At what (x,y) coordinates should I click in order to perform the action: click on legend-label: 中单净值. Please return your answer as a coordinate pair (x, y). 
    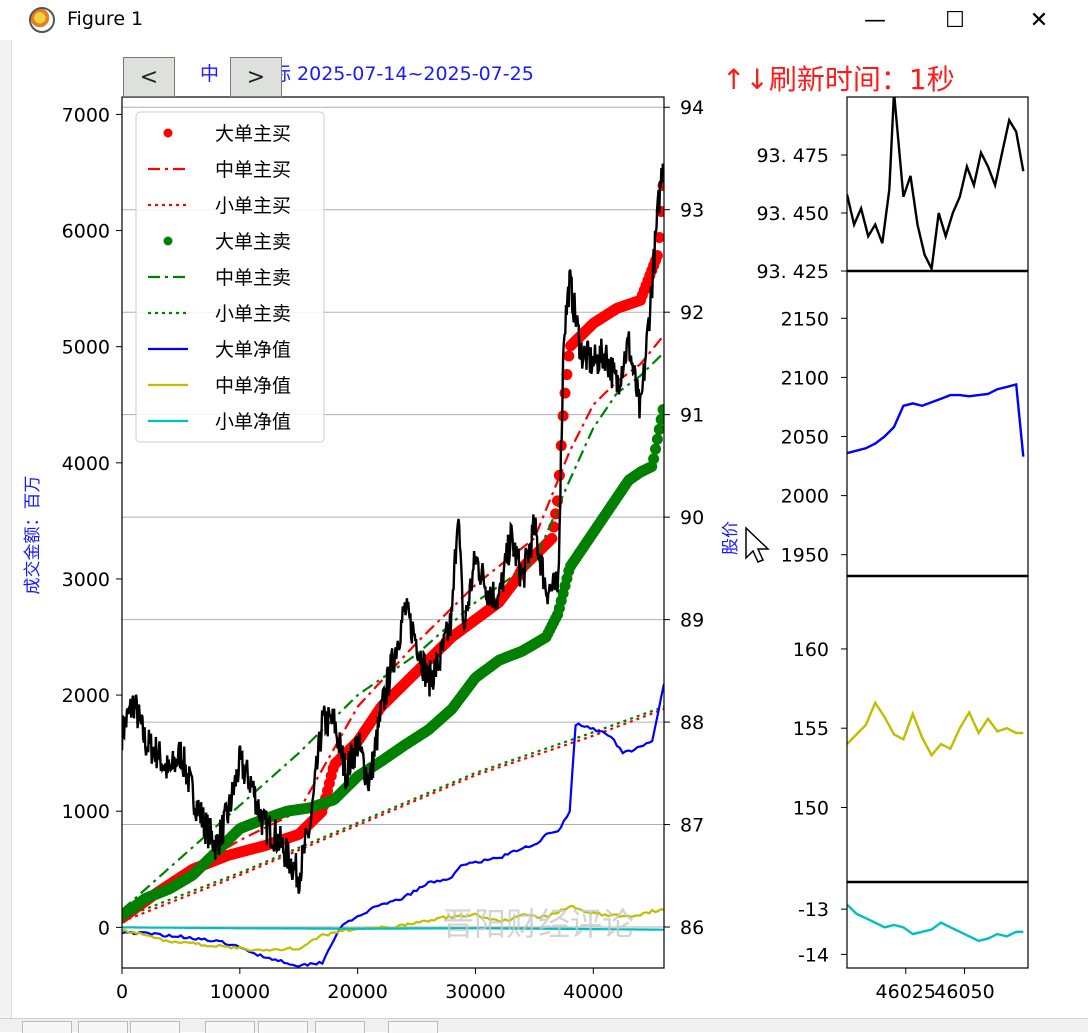
    Looking at the image, I should click on (253, 386).